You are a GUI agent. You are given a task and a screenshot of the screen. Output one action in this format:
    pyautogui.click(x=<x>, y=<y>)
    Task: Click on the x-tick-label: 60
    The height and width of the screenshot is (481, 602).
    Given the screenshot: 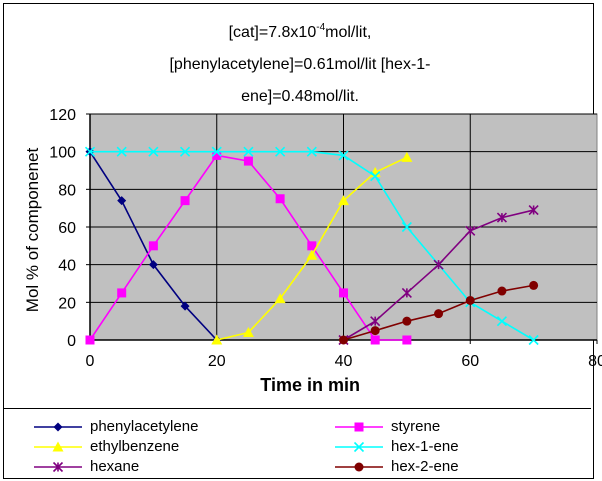 What is the action you would take?
    pyautogui.click(x=470, y=361)
    